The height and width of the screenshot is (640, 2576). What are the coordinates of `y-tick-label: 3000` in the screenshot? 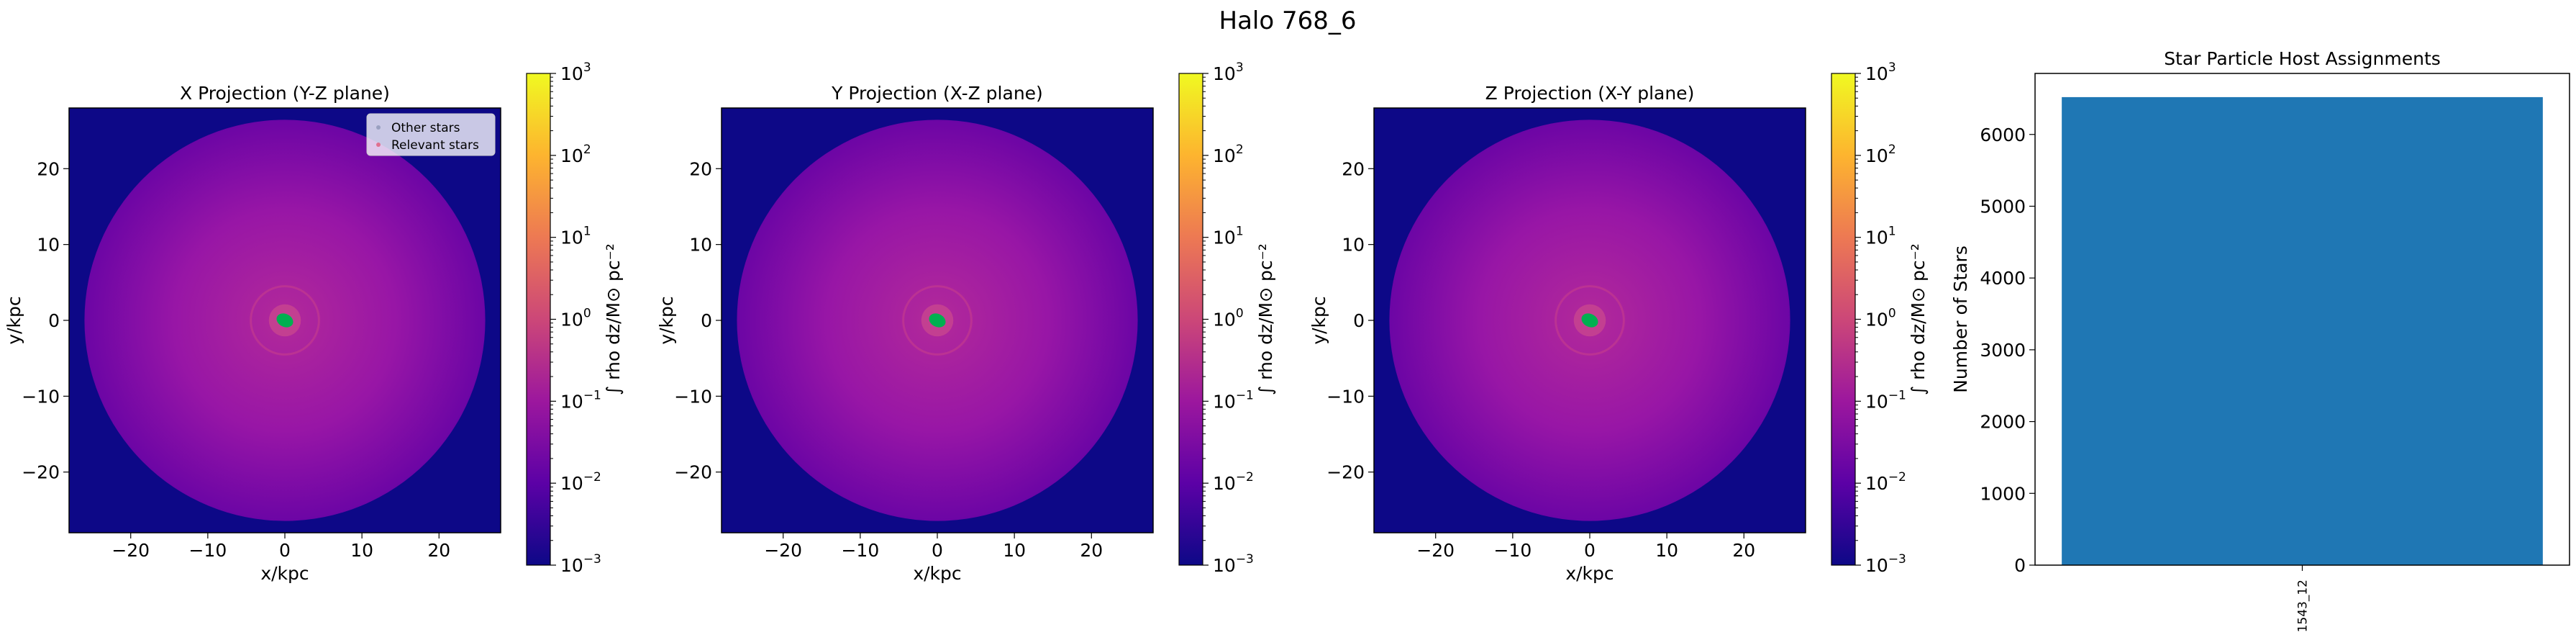 It's located at (2003, 350).